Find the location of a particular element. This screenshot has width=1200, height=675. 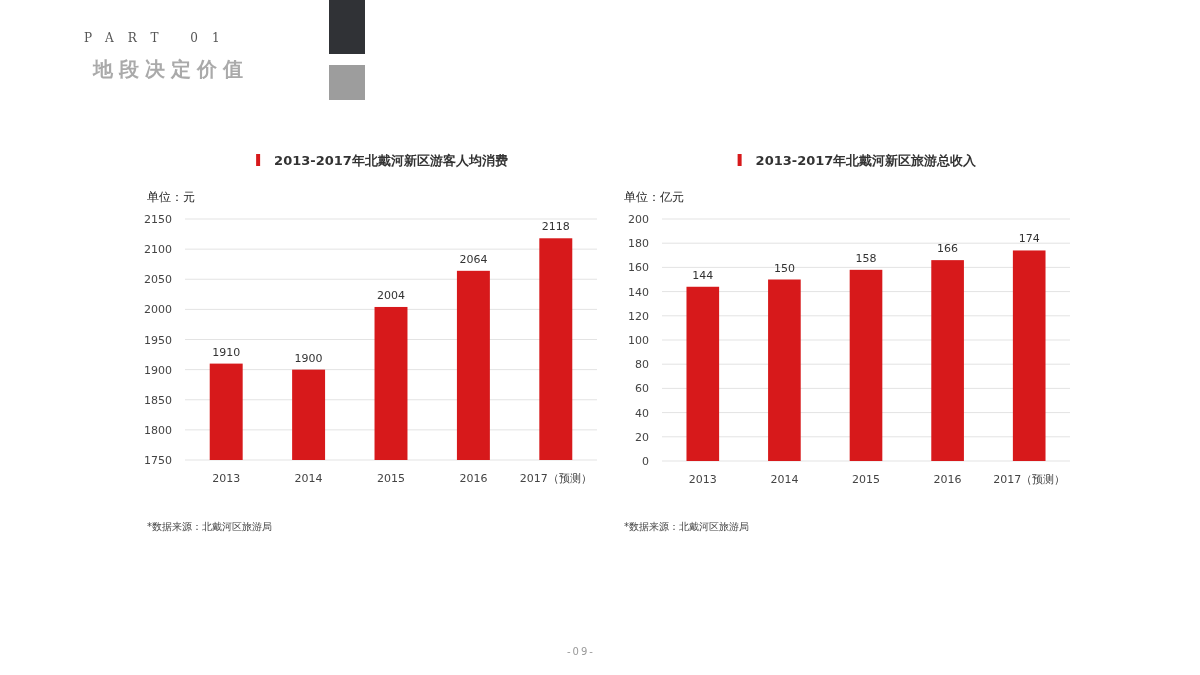

y-tick-label: 160 is located at coordinates (638, 268).